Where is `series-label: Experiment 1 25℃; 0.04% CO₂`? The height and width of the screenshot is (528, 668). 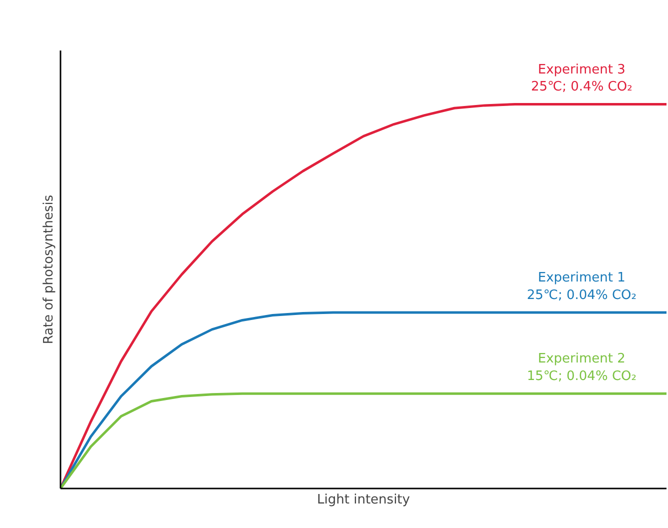 series-label: Experiment 1 25℃; 0.04% CO₂ is located at coordinates (581, 286).